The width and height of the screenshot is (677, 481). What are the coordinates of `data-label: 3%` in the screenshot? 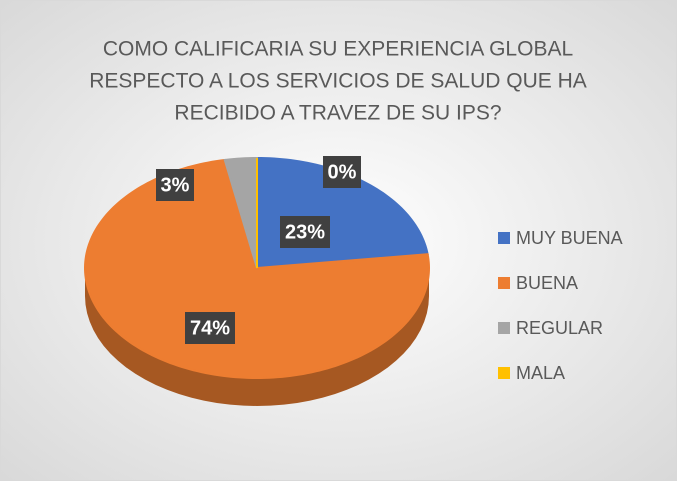 It's located at (175, 185).